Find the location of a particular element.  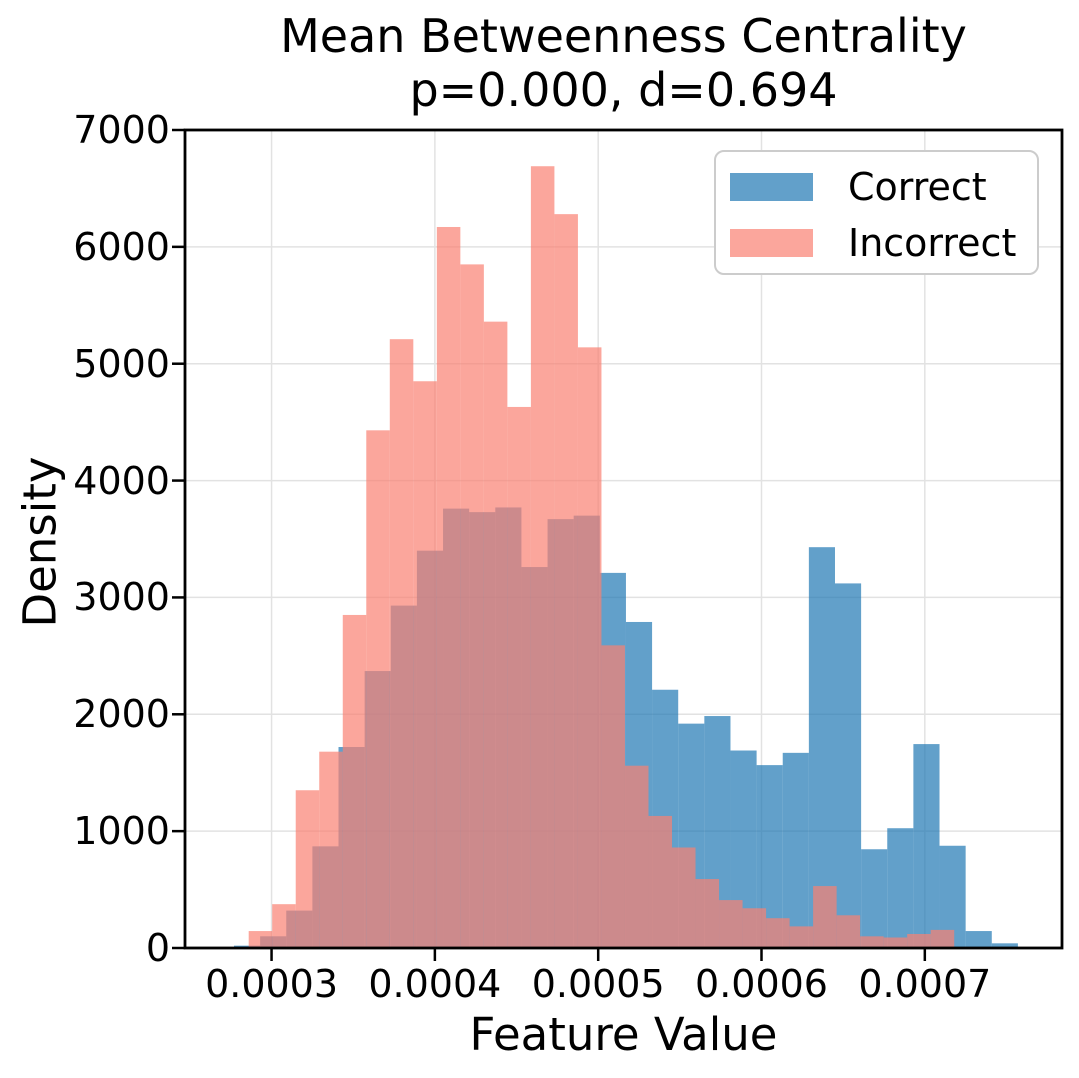

x-tick-label: 0.0005 is located at coordinates (598, 984).